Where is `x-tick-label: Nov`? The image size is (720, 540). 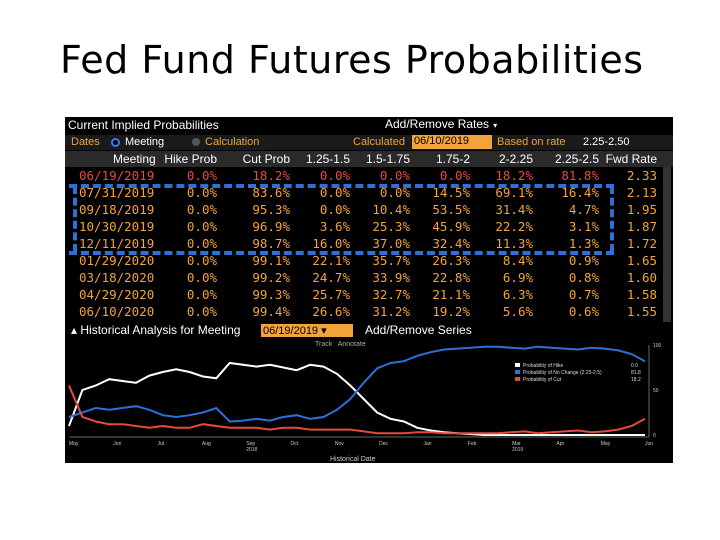
x-tick-label: Nov is located at coordinates (339, 444).